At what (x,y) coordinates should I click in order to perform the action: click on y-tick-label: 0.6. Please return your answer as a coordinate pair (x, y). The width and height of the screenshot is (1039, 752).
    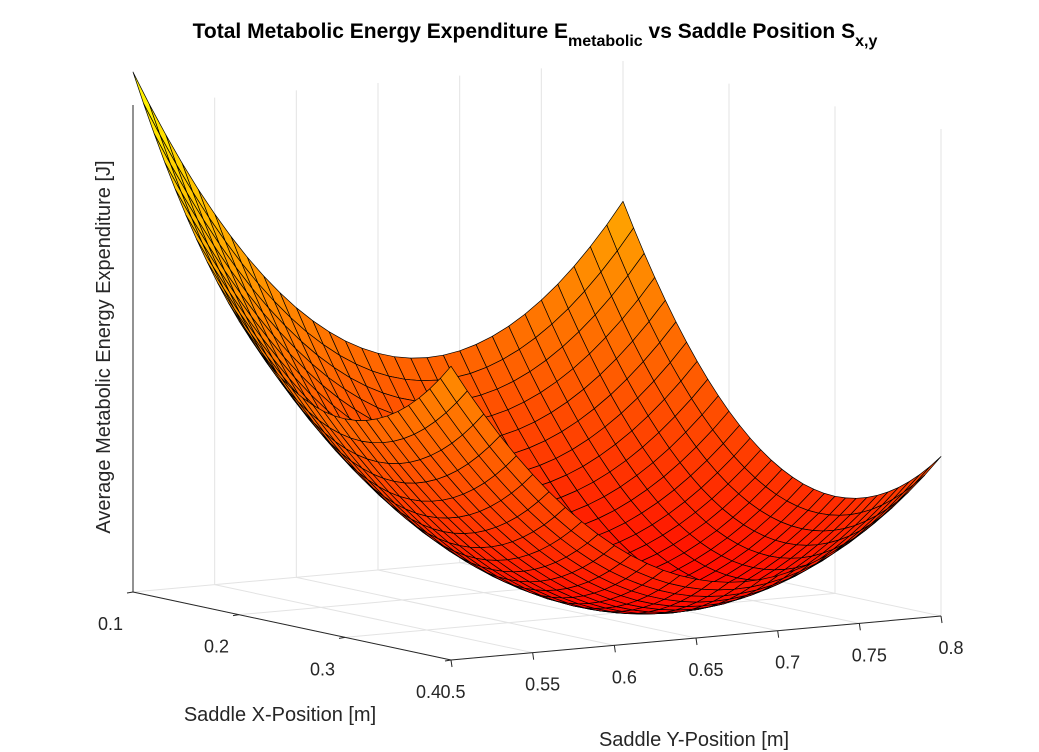
    Looking at the image, I should click on (624, 677).